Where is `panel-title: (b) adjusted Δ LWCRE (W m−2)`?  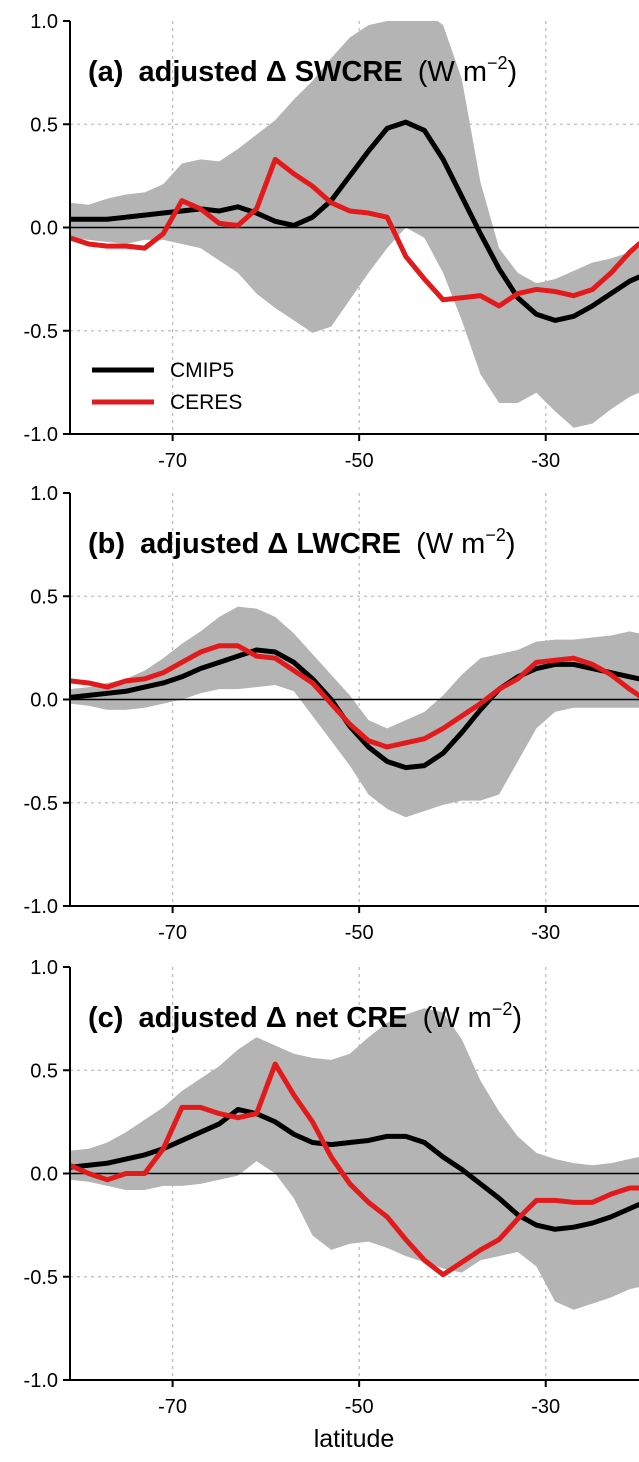
panel-title: (b) adjusted Δ LWCRE (W m−2) is located at coordinates (302, 542).